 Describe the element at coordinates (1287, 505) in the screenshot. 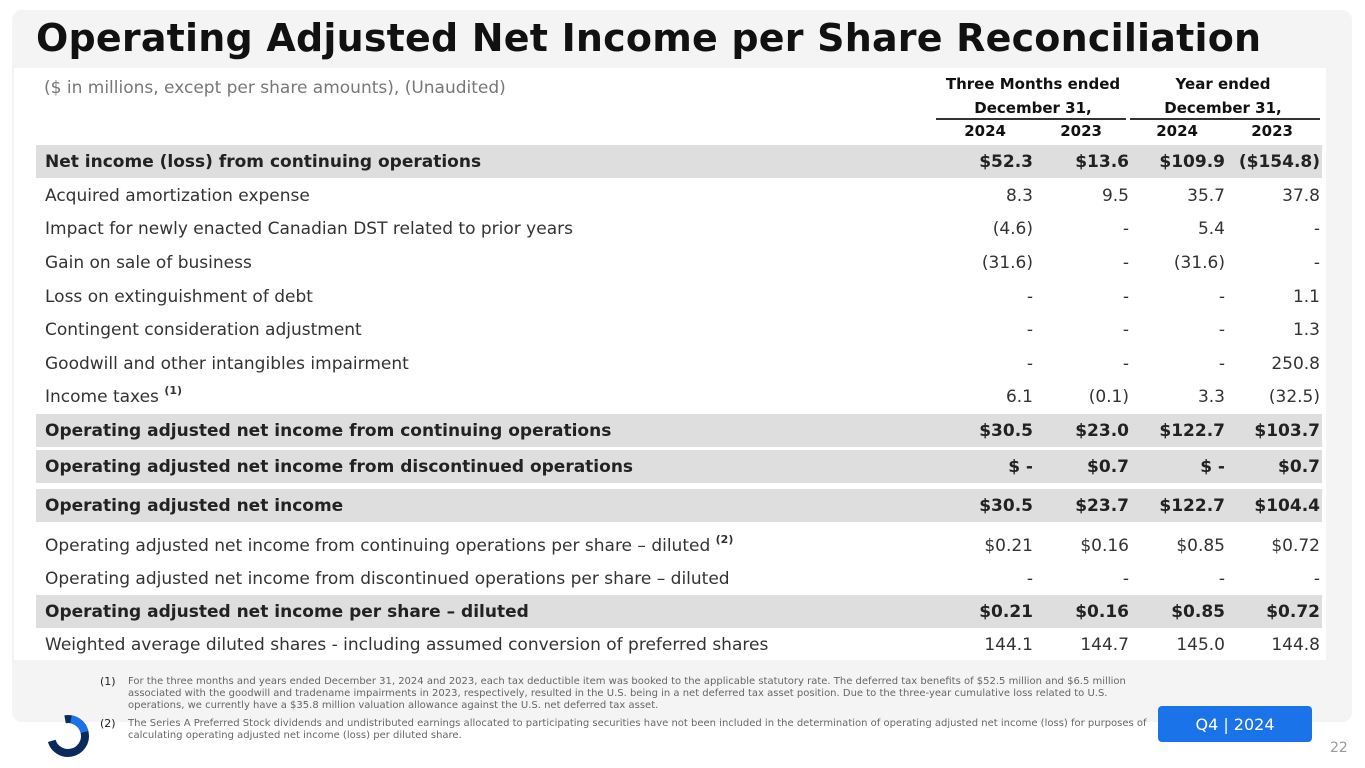

I see `row-value: $104.4` at that location.